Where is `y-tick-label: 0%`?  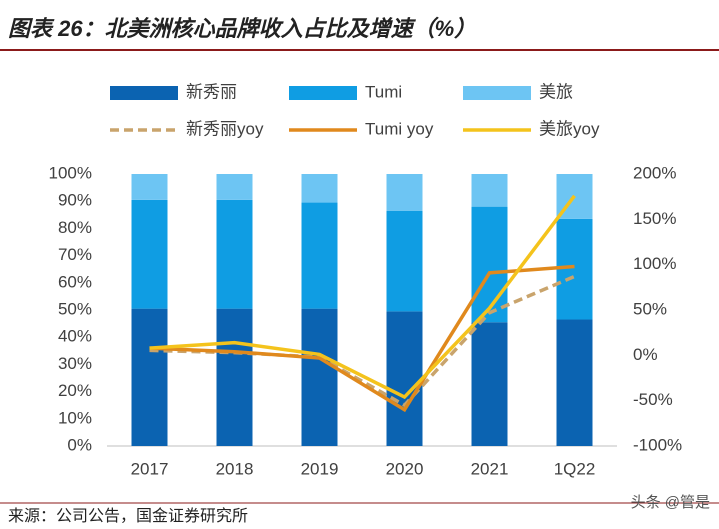
y-tick-label: 0% is located at coordinates (79, 444).